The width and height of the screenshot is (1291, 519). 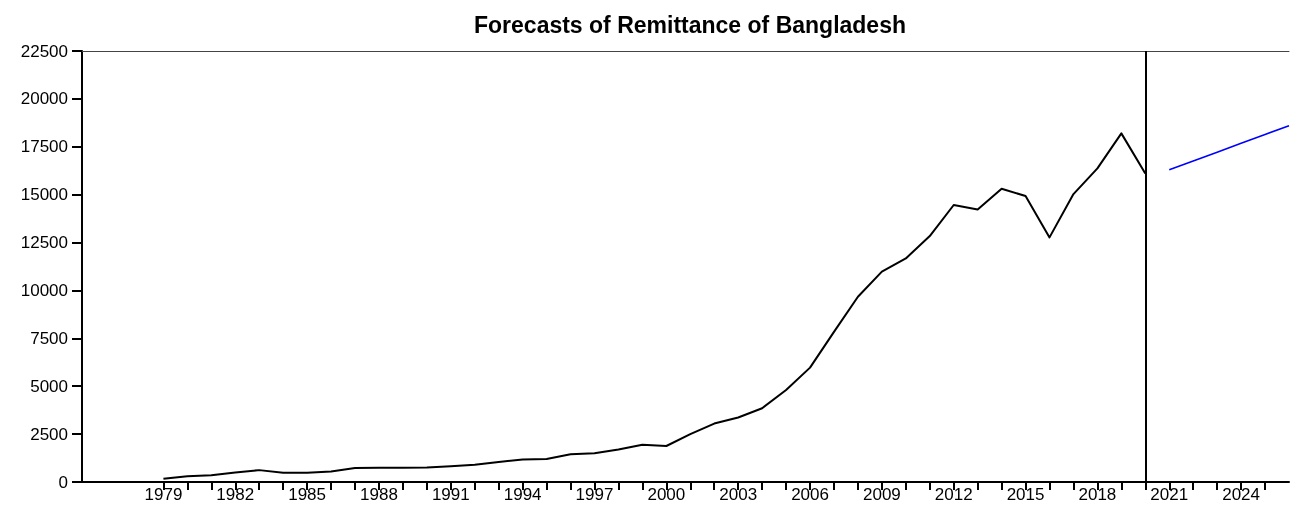 What do you see at coordinates (953, 494) in the screenshot?
I see `x-tick-label: 2012` at bounding box center [953, 494].